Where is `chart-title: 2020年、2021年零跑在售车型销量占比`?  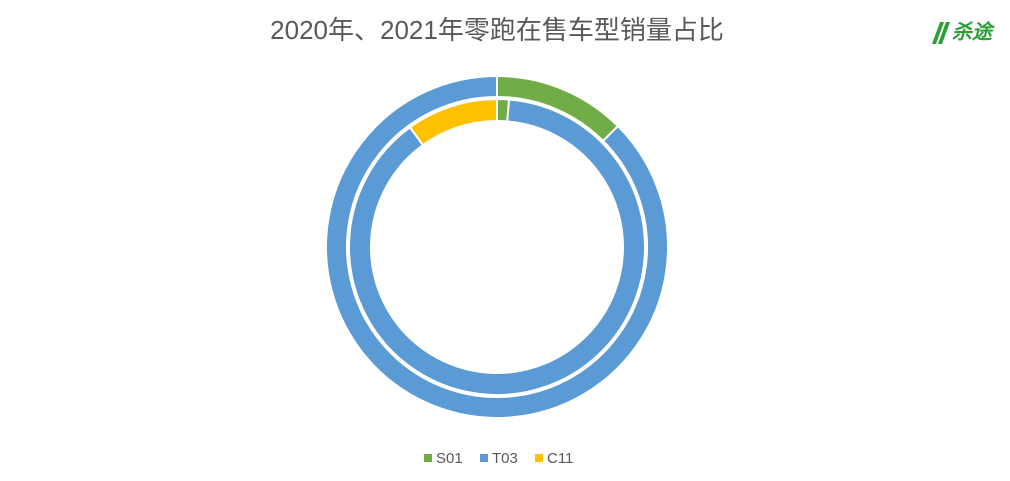 chart-title: 2020年、2021年零跑在售车型销量占比 is located at coordinates (497, 30).